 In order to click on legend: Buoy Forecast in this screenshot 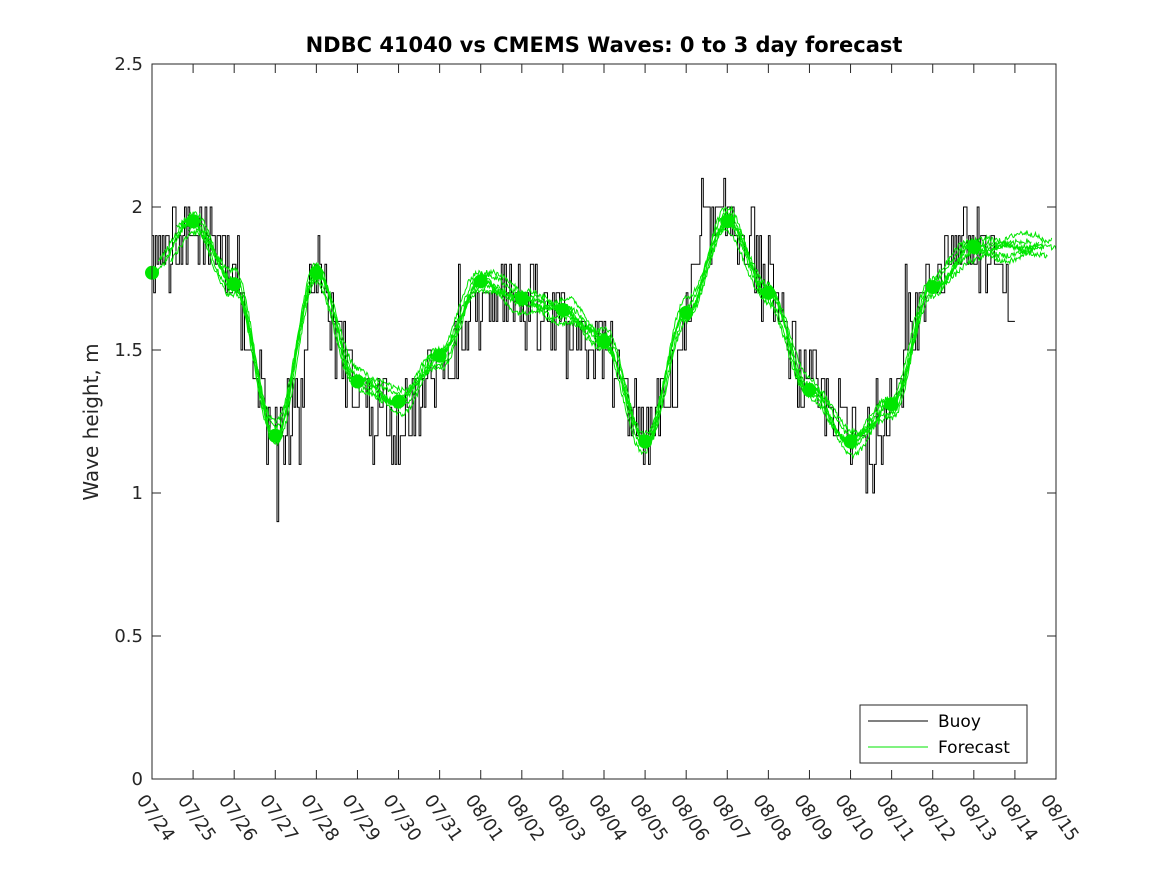, I will do `click(943, 734)`.